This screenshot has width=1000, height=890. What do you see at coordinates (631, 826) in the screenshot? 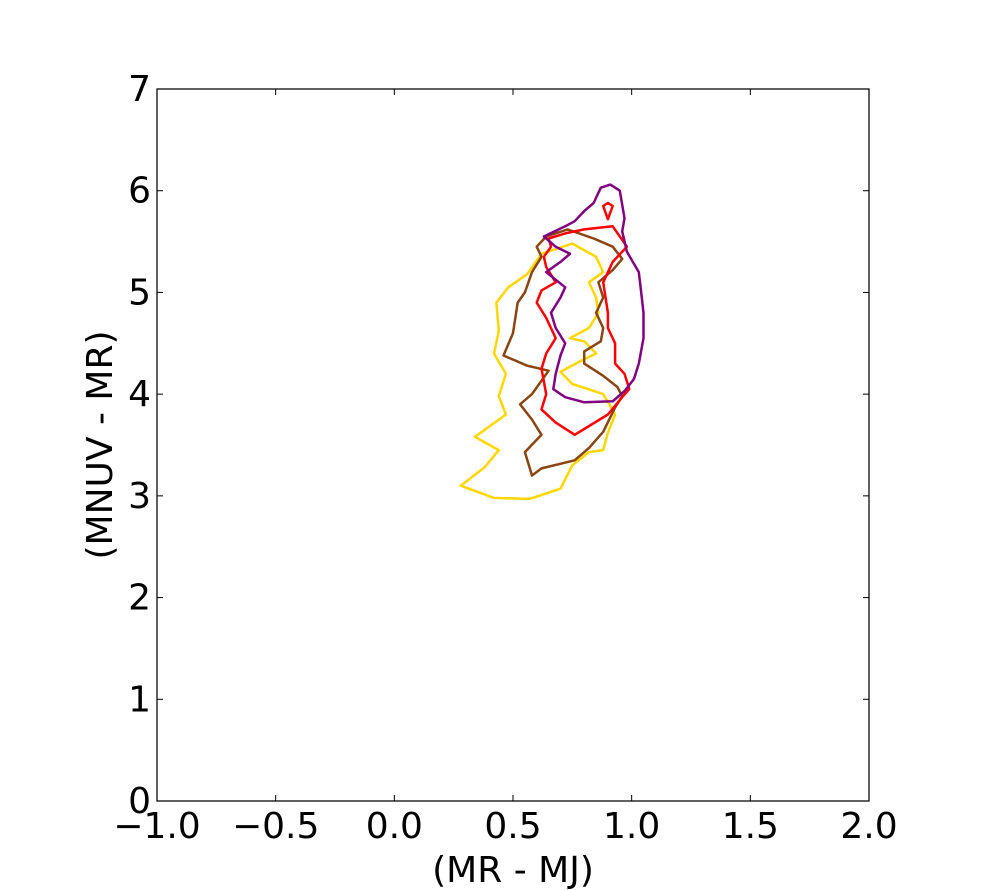
I see `x-tick-label: 1.0` at bounding box center [631, 826].